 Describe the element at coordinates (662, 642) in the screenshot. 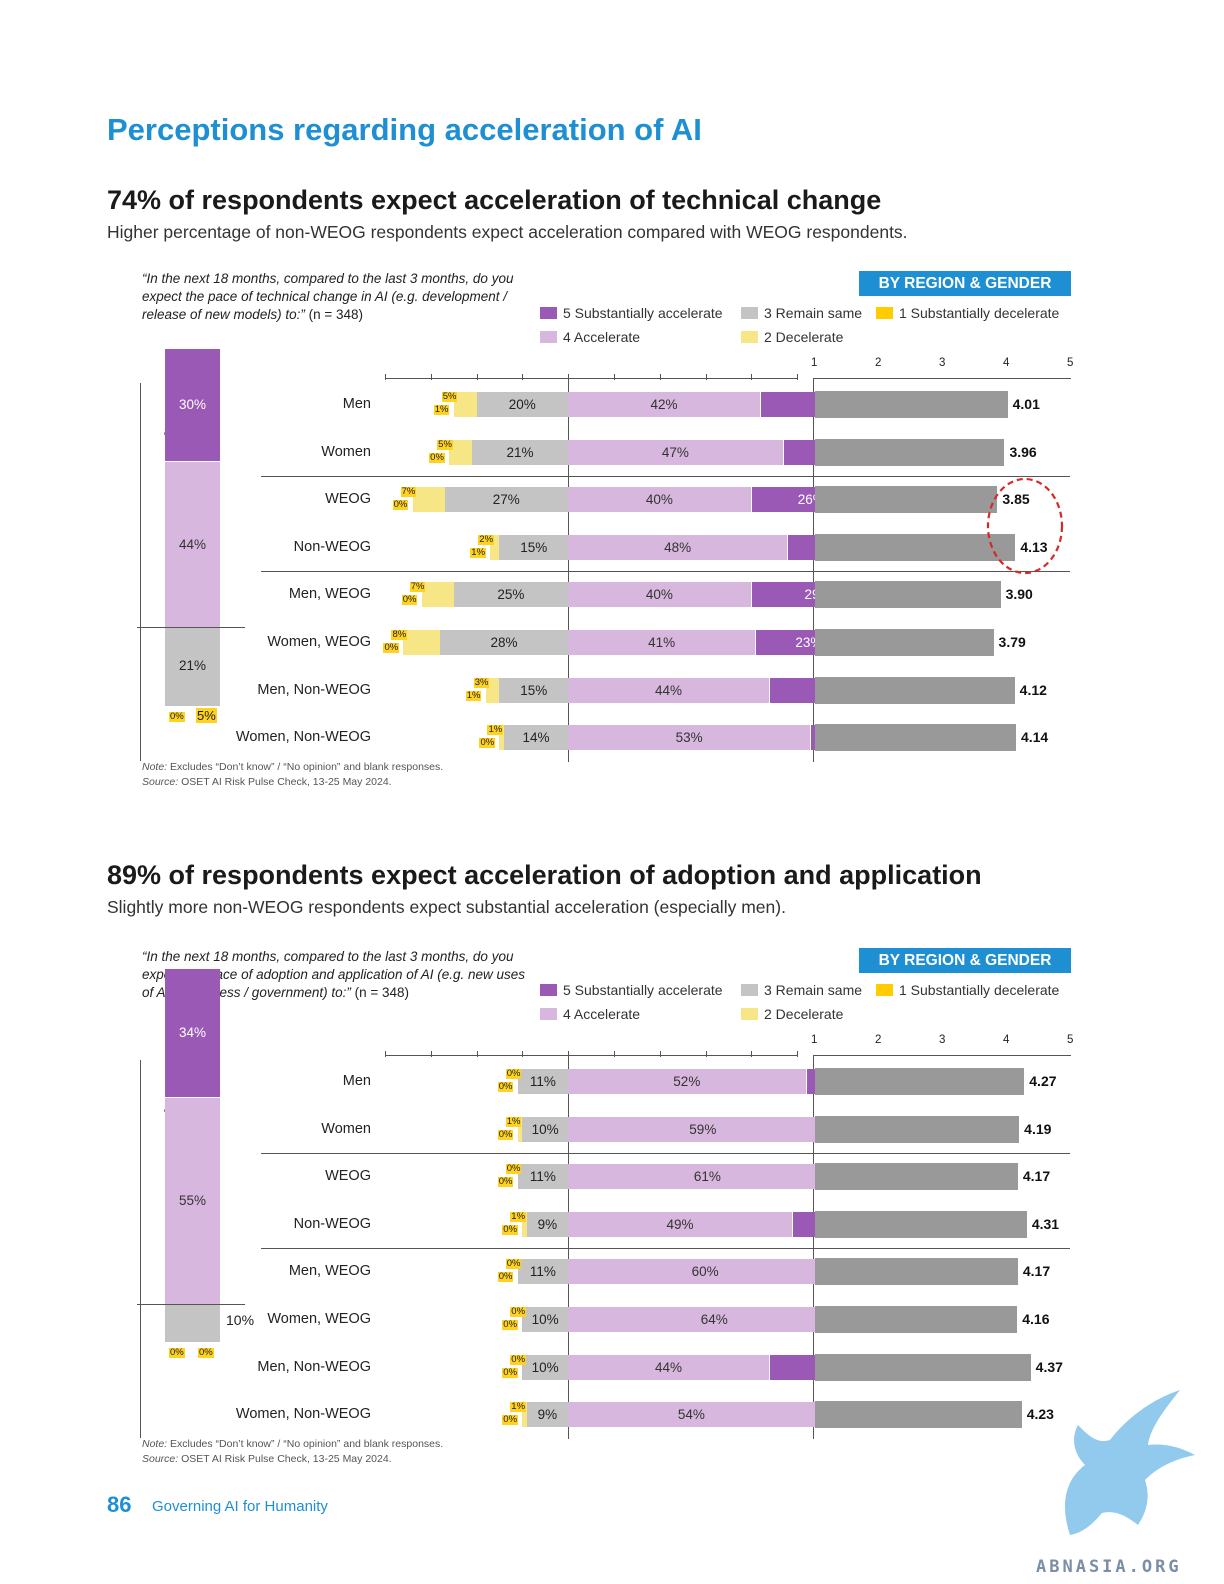

I see `bar-accelerate: 41%` at that location.